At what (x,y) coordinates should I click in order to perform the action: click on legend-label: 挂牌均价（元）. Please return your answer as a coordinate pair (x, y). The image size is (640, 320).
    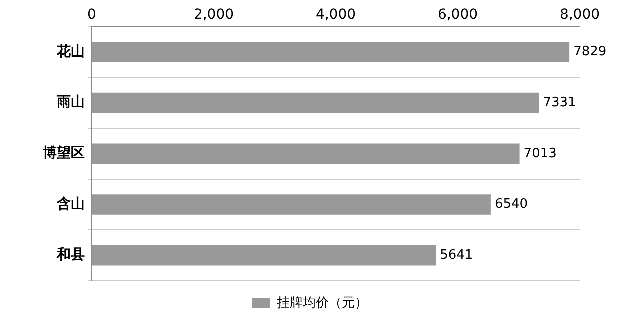
    Looking at the image, I should click on (322, 303).